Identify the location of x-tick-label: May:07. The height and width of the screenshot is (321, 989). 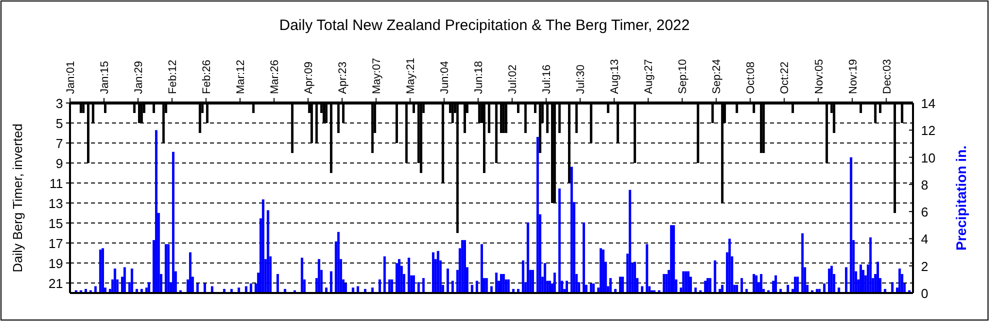
(377, 76).